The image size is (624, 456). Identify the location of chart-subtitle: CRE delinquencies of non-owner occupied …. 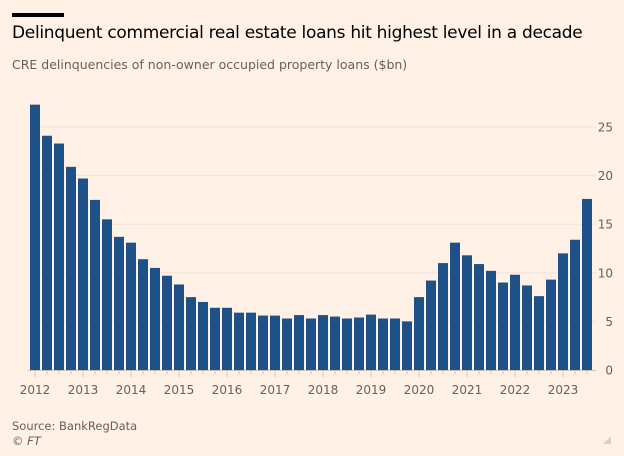
(210, 64).